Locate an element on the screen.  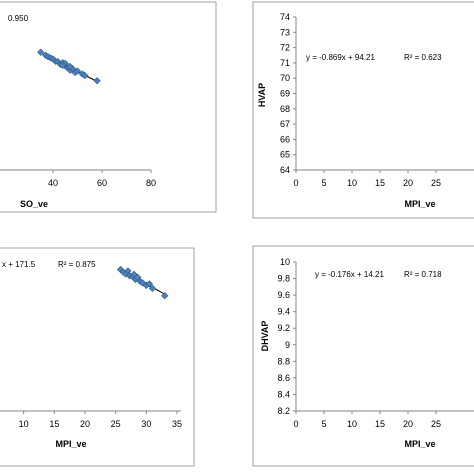
panel-1-x-axis-title: SO_ve is located at coordinates (34, 204).